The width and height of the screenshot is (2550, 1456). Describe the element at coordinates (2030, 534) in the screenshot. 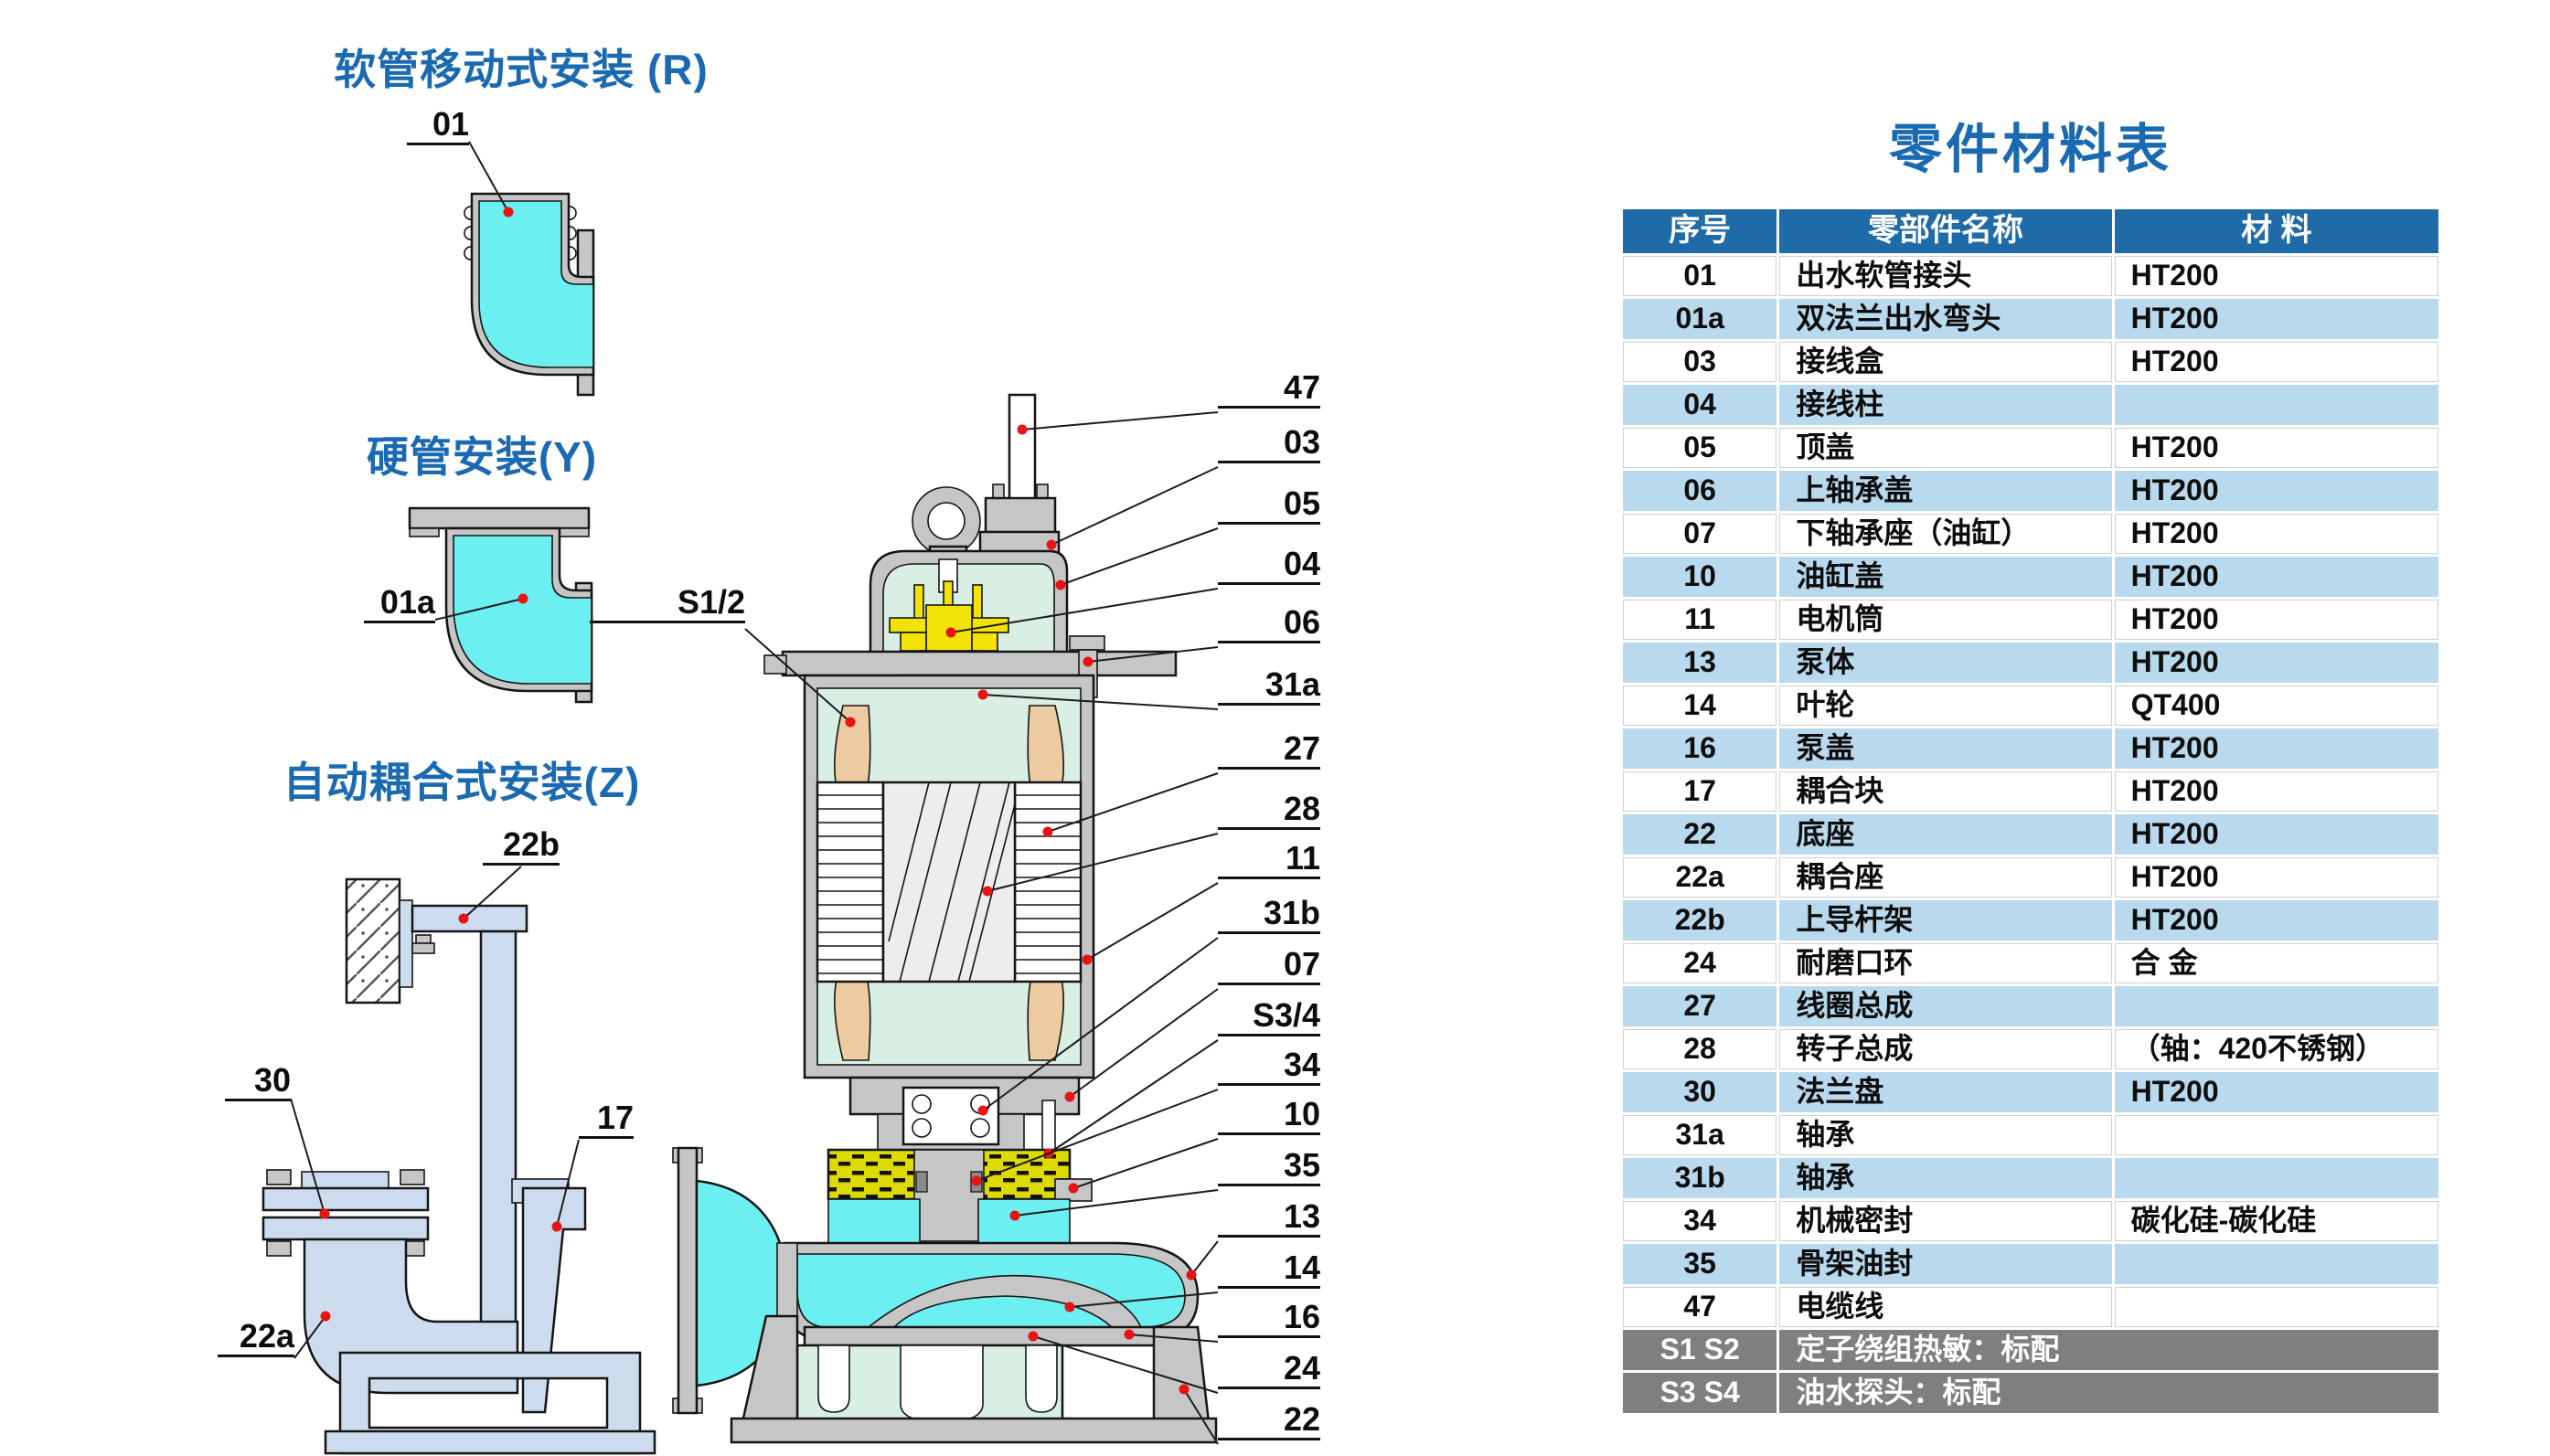

I see `table-row-07: 07 下轴承座（油缸） HT200` at that location.